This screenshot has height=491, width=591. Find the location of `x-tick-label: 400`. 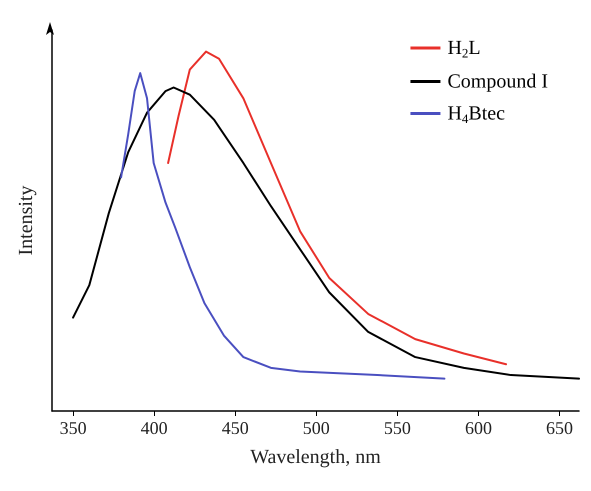

x-tick-label: 400 is located at coordinates (154, 428).